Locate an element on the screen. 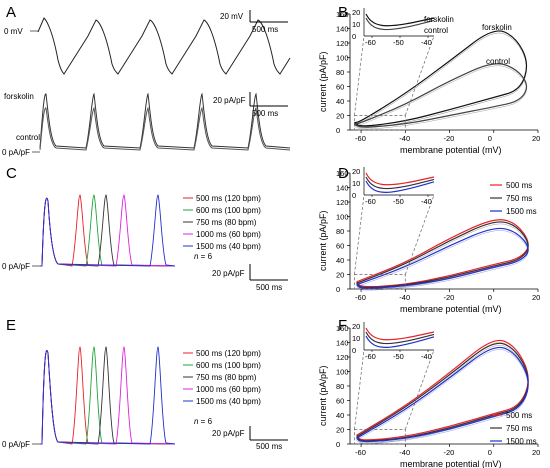  ytick-label: 100 is located at coordinates (342, 58).